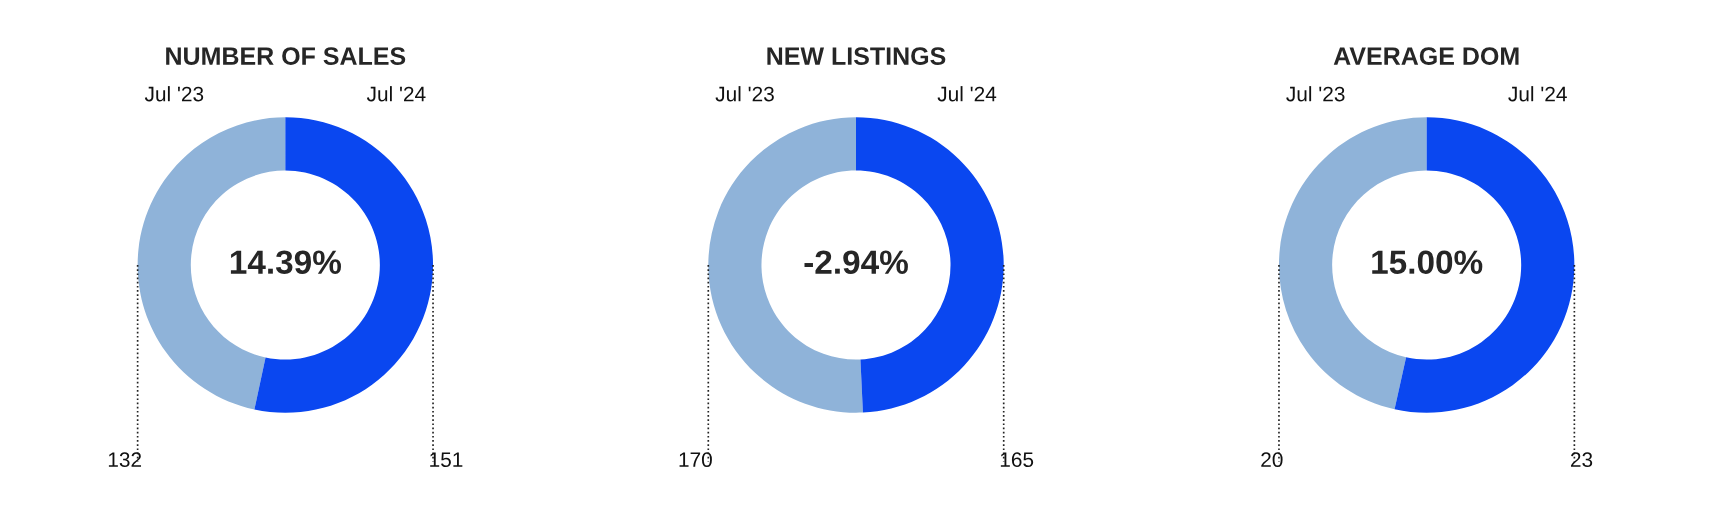 This screenshot has height=531, width=1712. What do you see at coordinates (125, 460) in the screenshot?
I see `data-label: 132` at bounding box center [125, 460].